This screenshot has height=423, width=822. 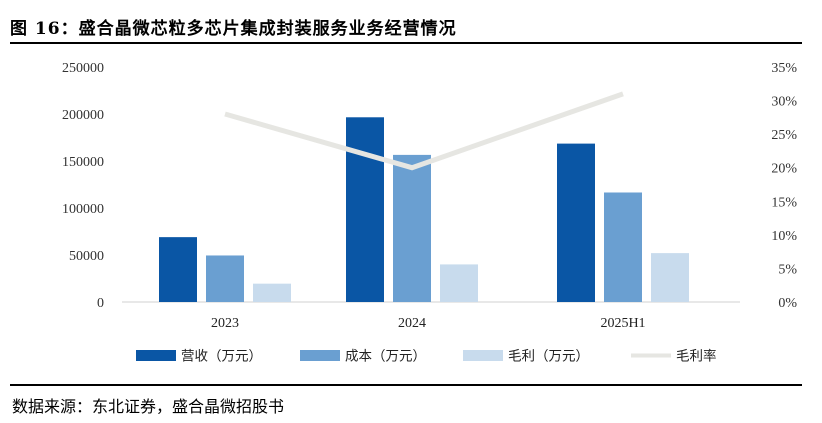 I want to click on category-label: 2024, so click(x=412, y=323).